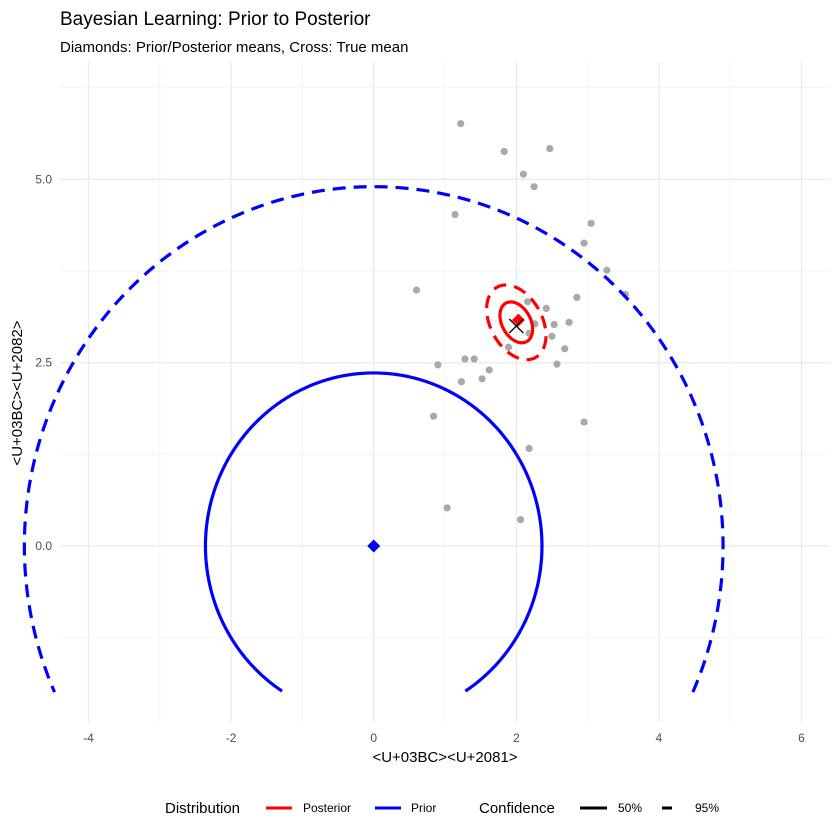 The image size is (840, 840). Describe the element at coordinates (215, 19) in the screenshot. I see `chart-title: Bayesian Learning: Prior to Posterior` at that location.